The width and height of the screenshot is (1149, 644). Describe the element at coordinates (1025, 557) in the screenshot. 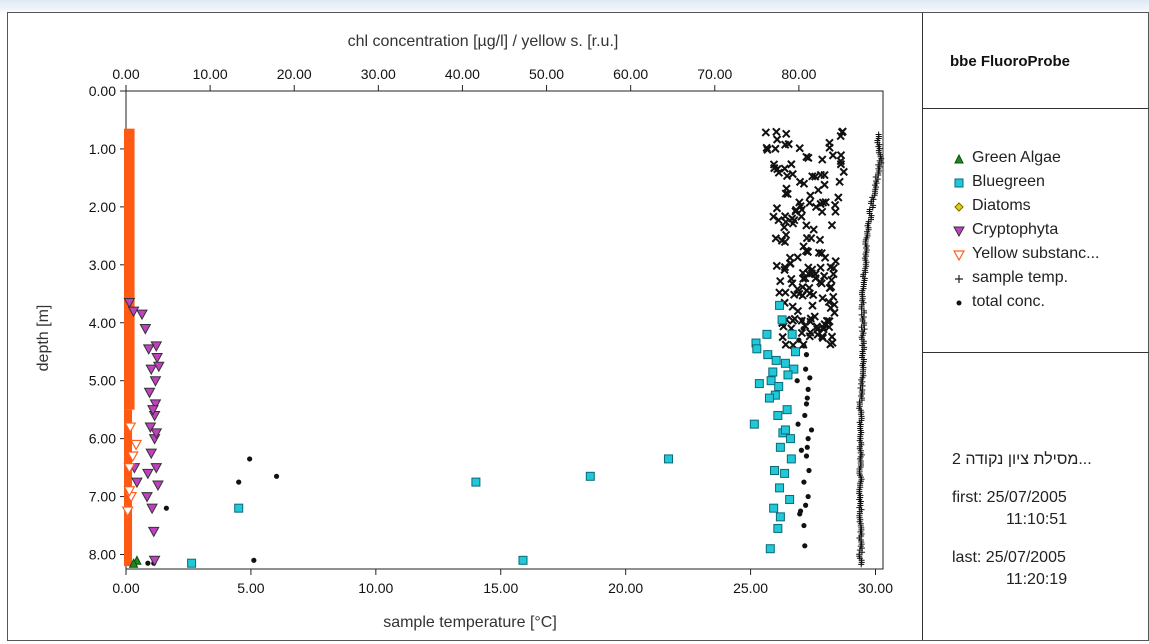

I see `last-date: 25/07/2005` at that location.